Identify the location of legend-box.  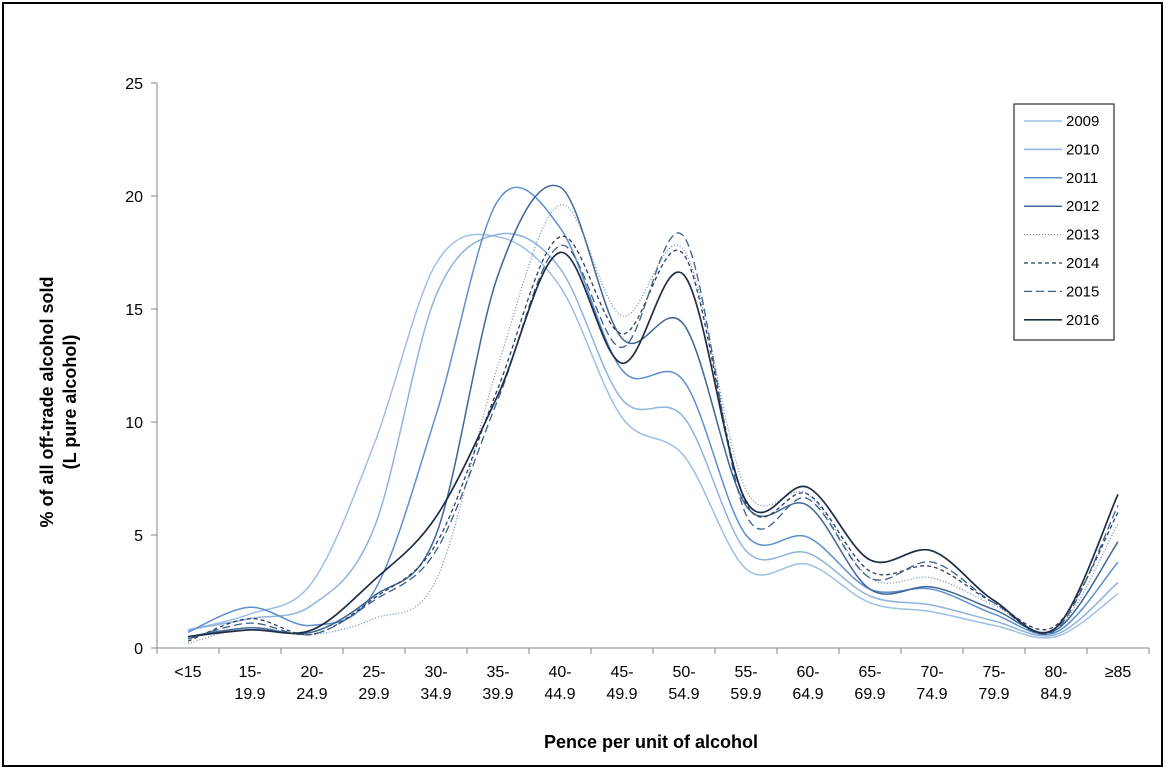
(1064, 222).